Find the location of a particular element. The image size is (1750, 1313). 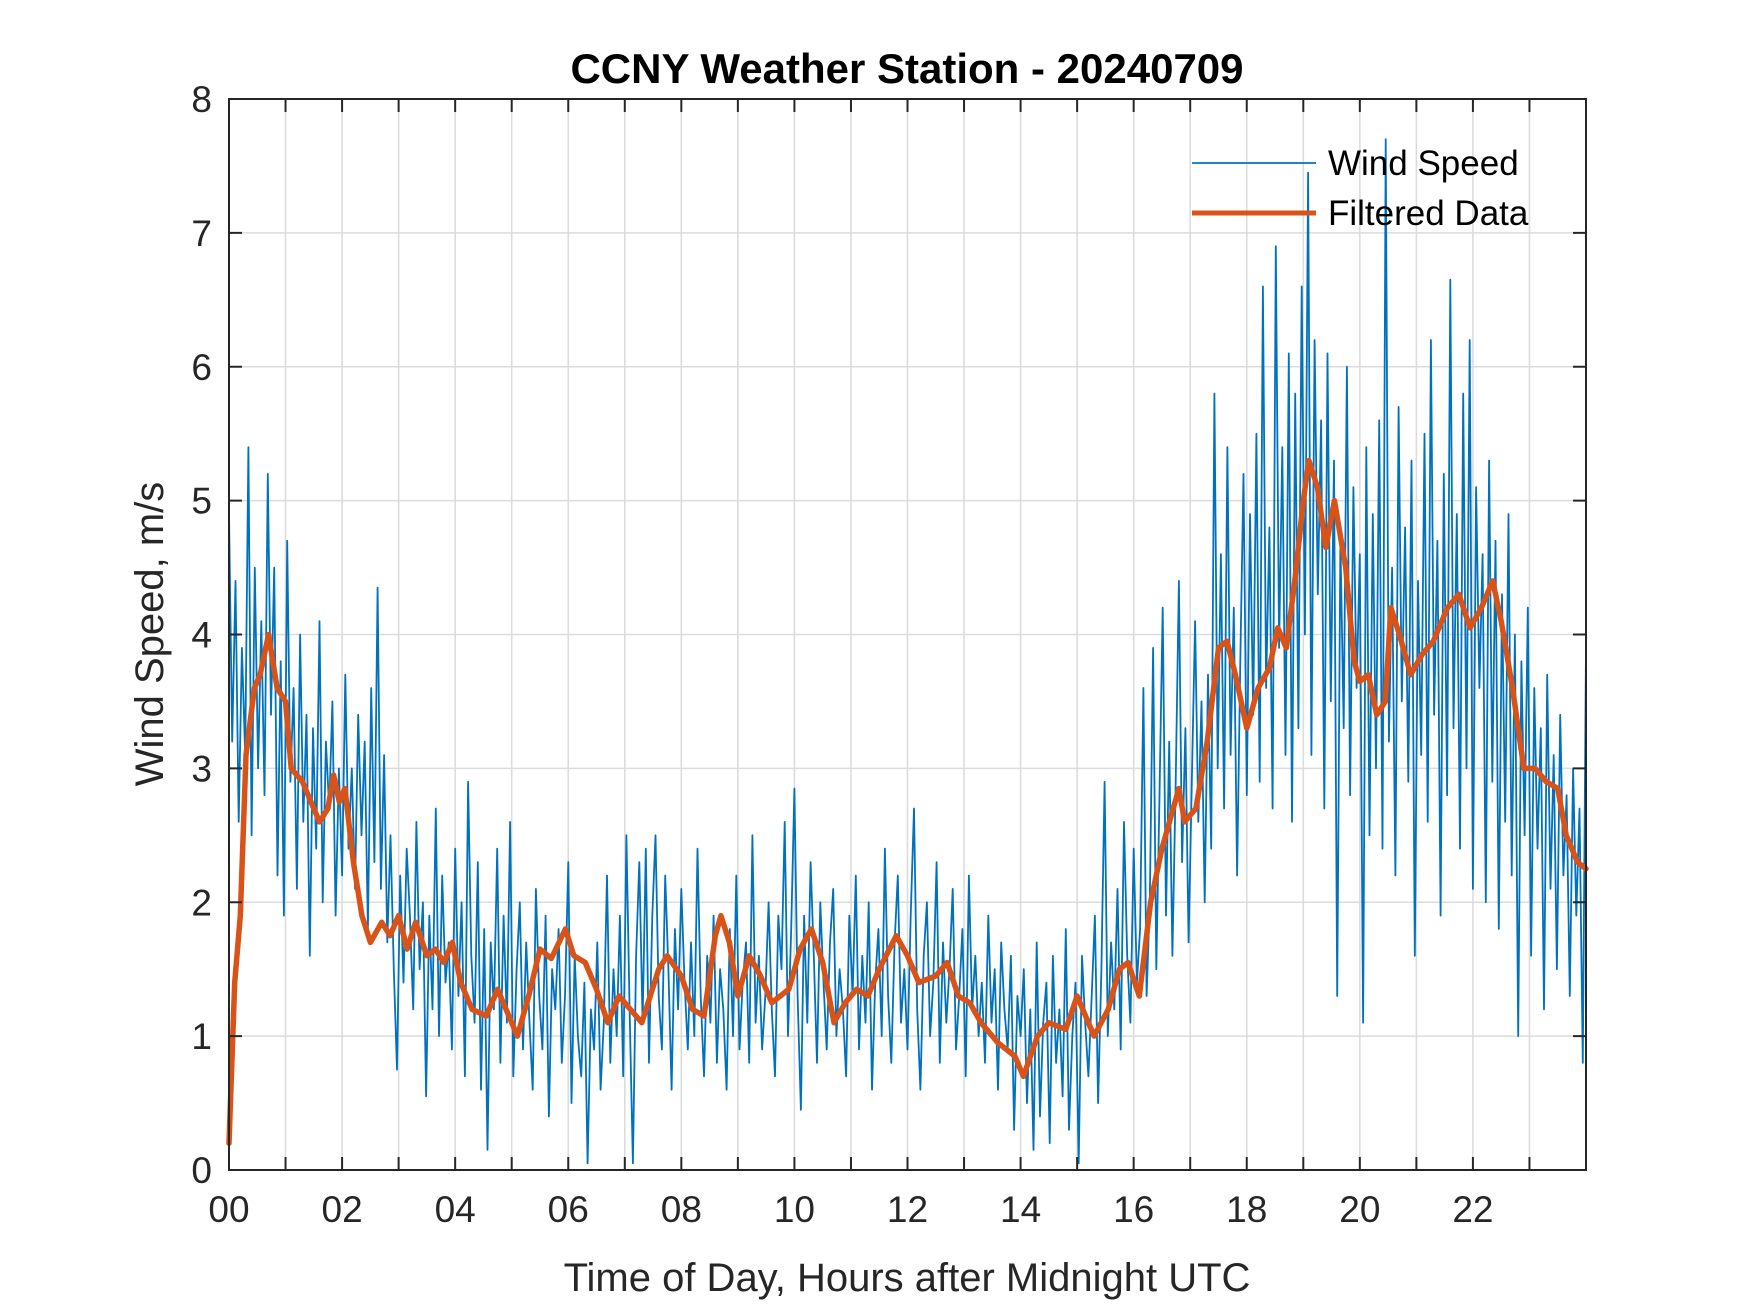

x-tick-label: 08 is located at coordinates (681, 1209).